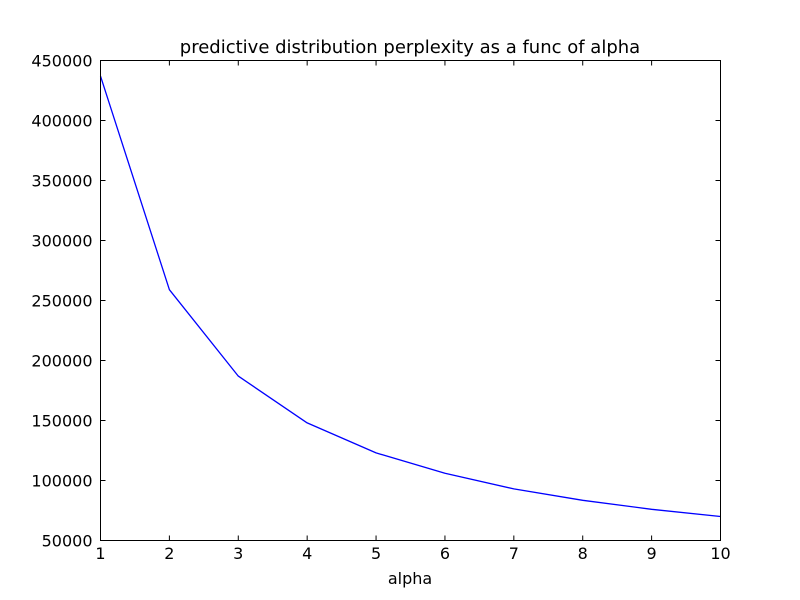 This screenshot has height=600, width=800. I want to click on y-tick-label: 400000, so click(61, 121).